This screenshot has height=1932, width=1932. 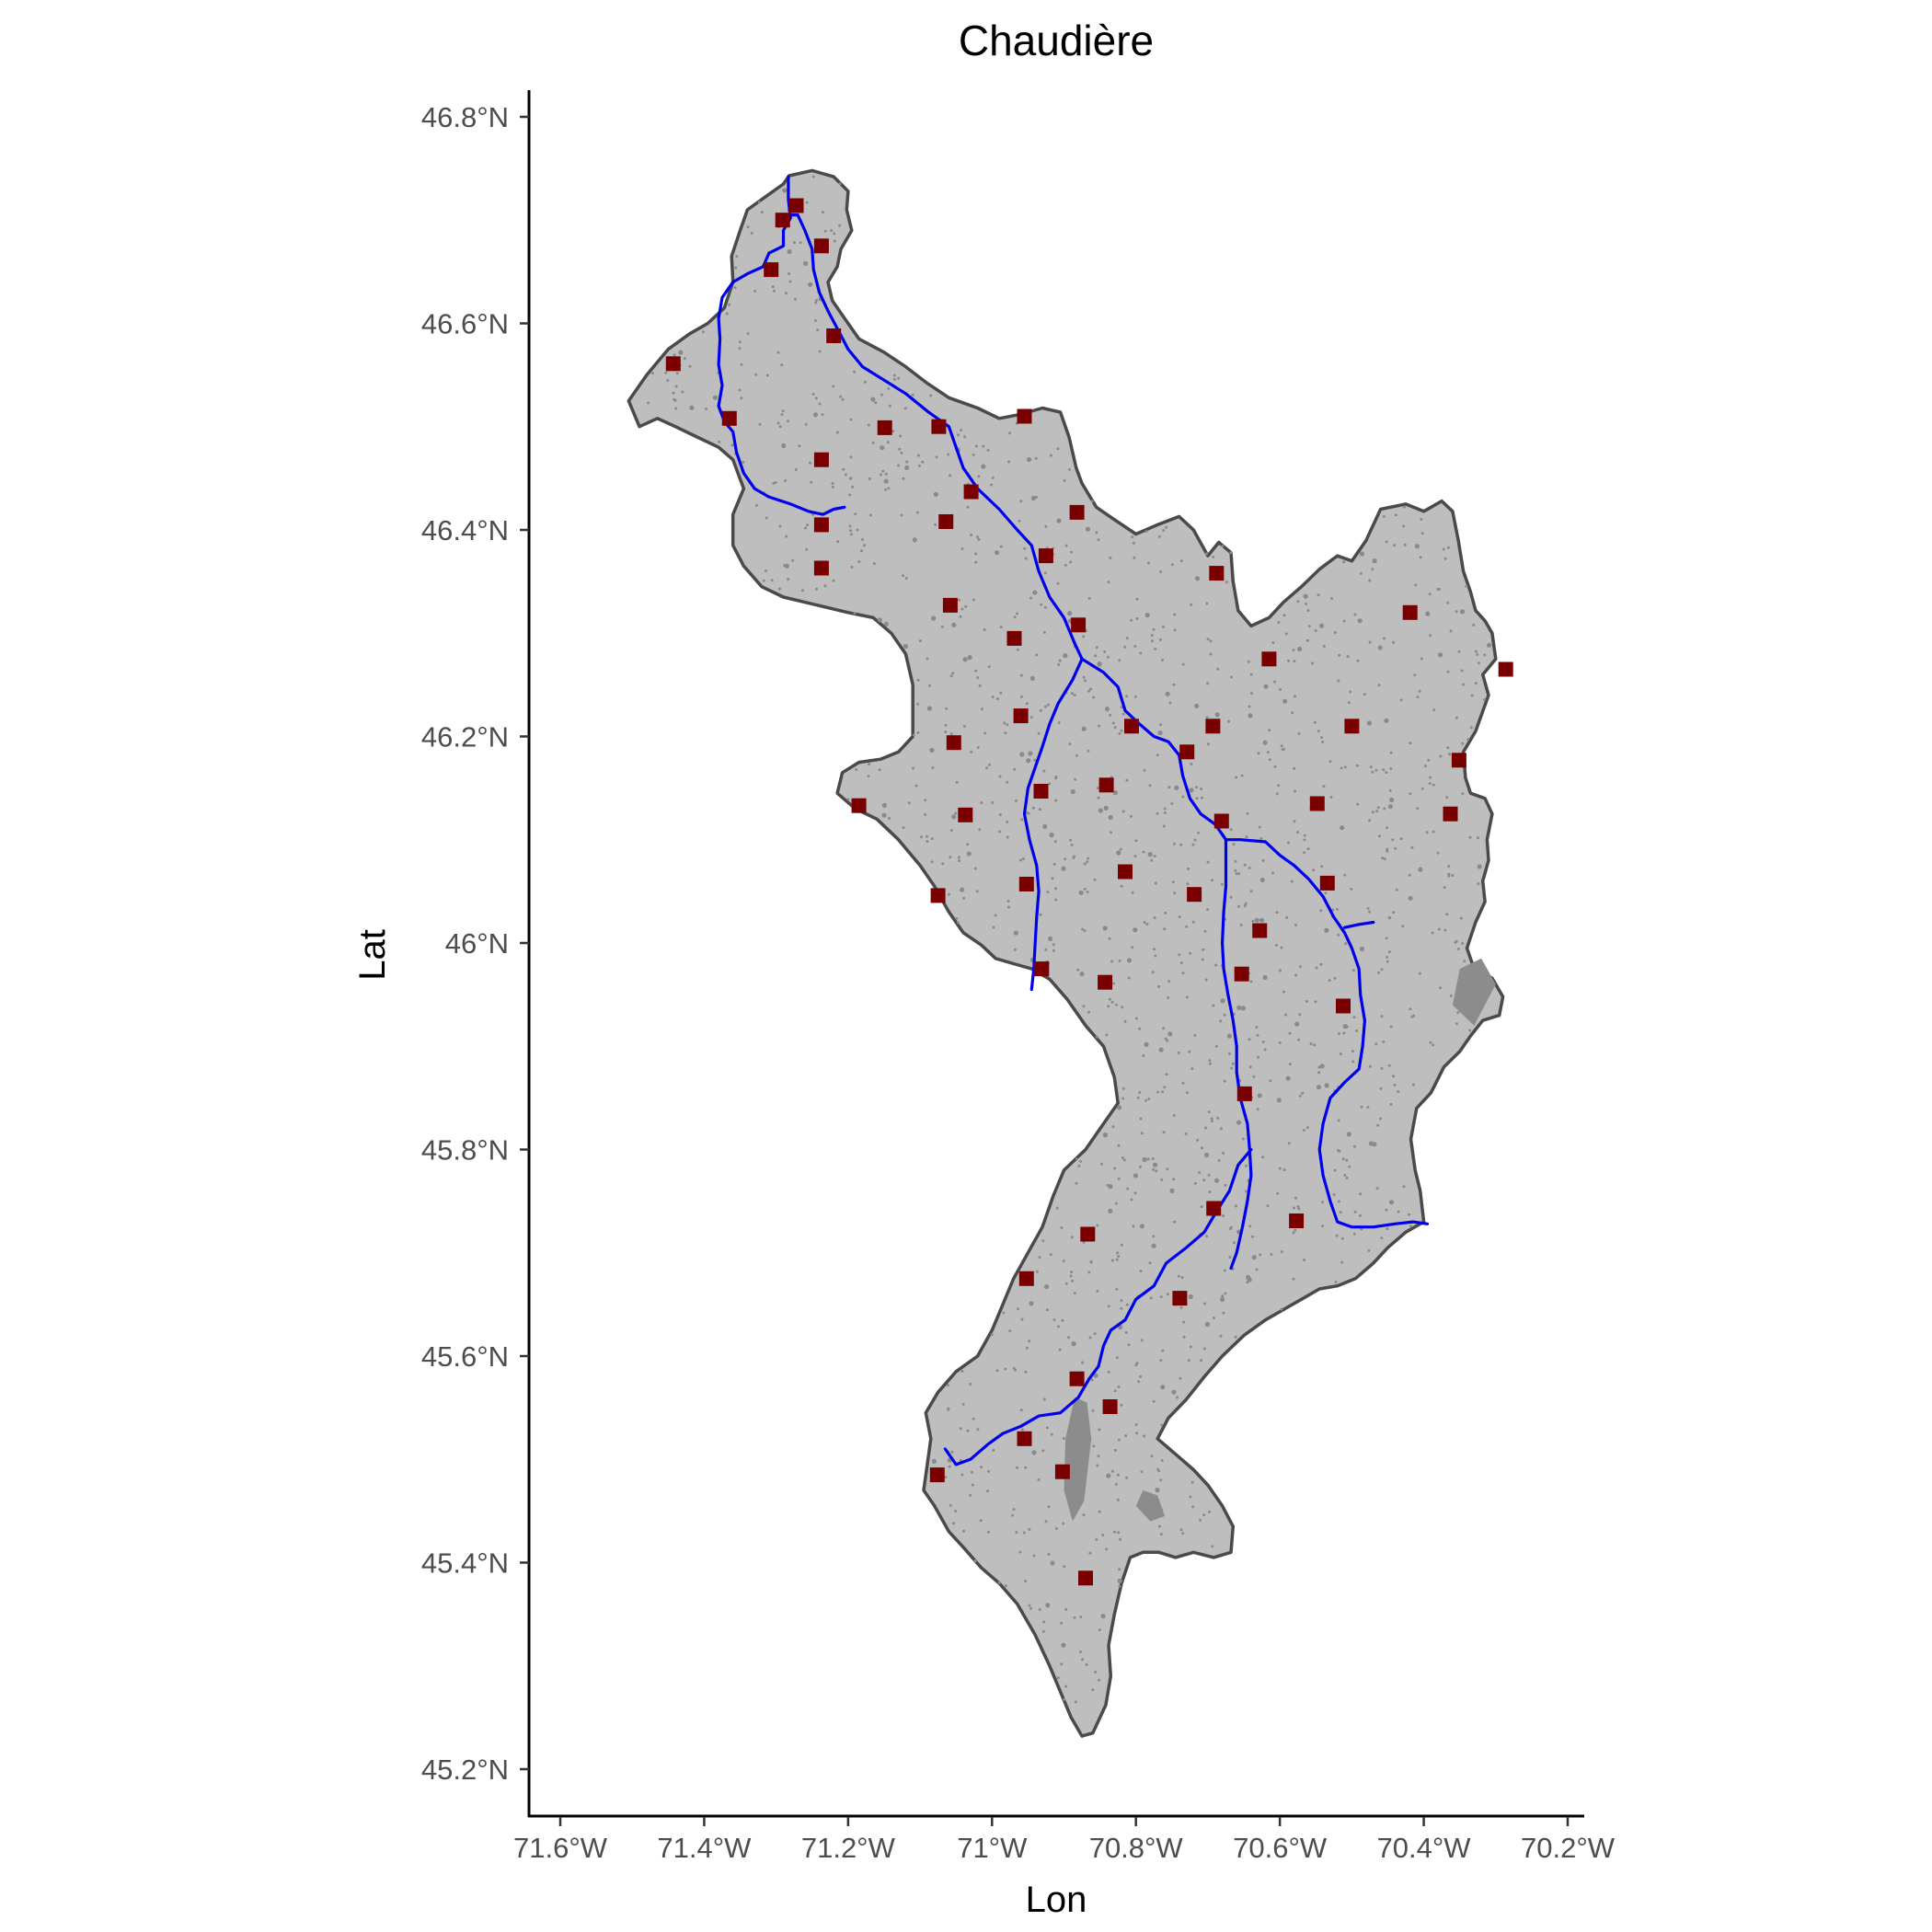 What do you see at coordinates (1424, 1848) in the screenshot?
I see `x-tick-label: 70.4°W` at bounding box center [1424, 1848].